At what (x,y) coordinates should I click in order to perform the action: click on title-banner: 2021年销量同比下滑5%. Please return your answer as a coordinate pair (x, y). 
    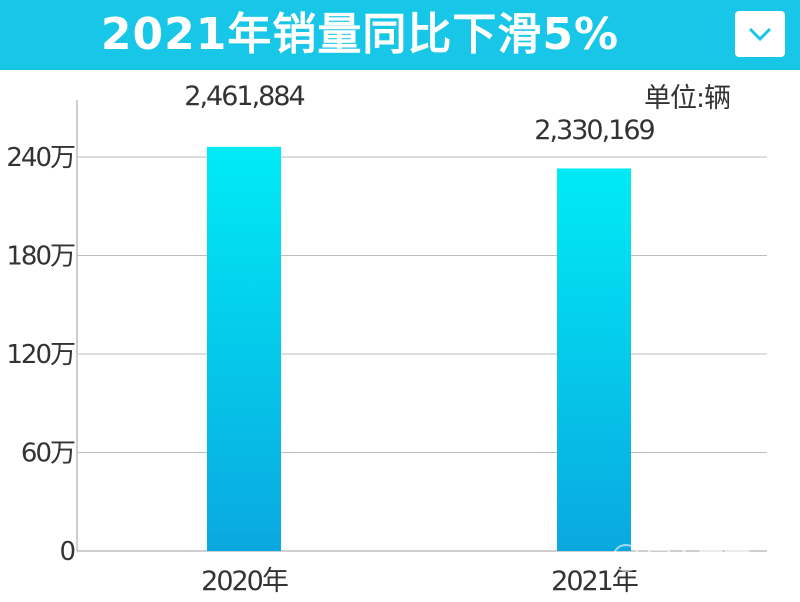
    Looking at the image, I should click on (400, 35).